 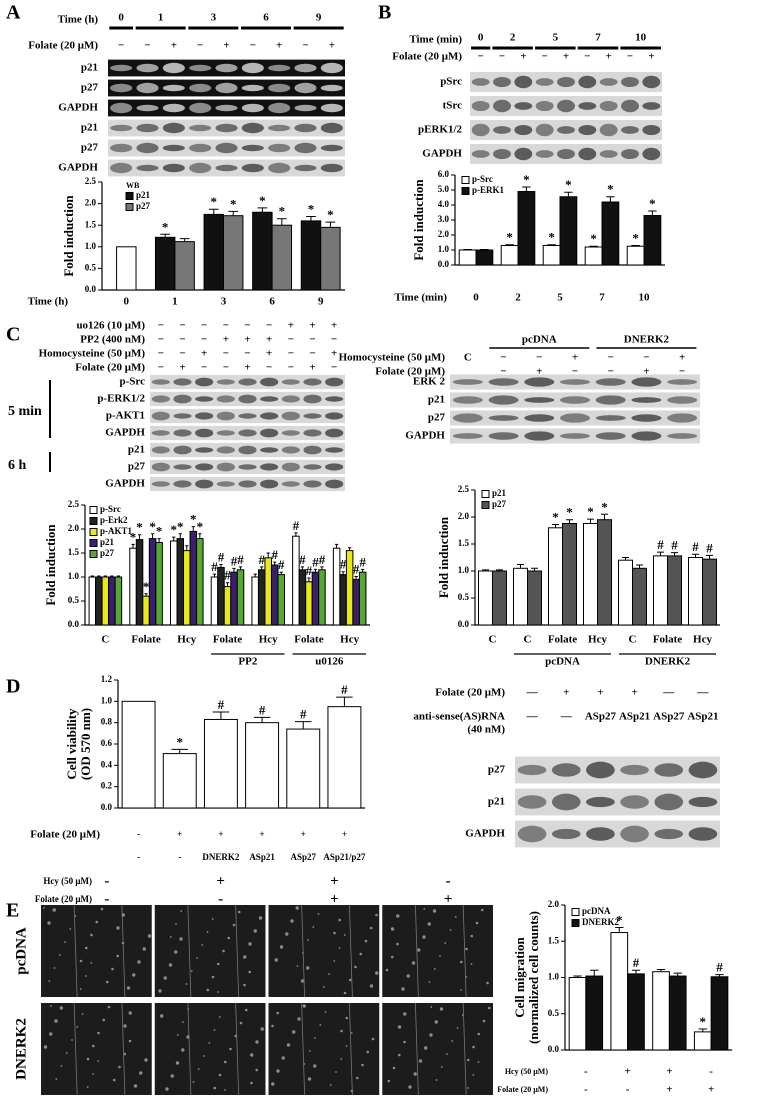 I want to click on x-tick-label: 0, so click(x=127, y=302).